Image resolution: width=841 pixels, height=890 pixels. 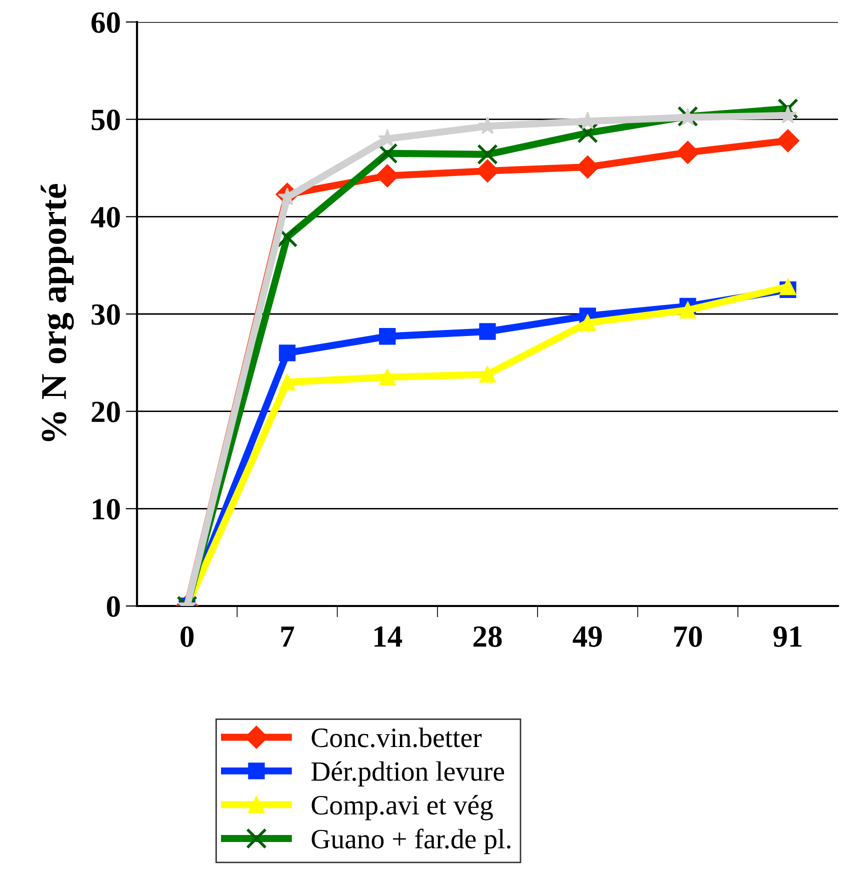 What do you see at coordinates (287, 636) in the screenshot?
I see `x-tick-label: 7` at bounding box center [287, 636].